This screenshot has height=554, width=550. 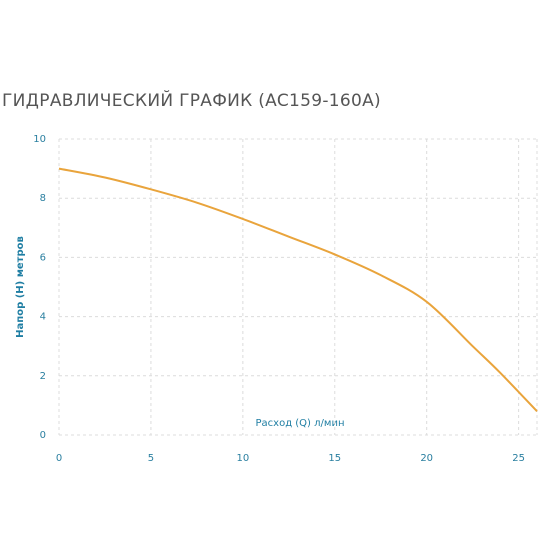 I want to click on x-axis-label: Расход (Q) л/мин, so click(x=300, y=423).